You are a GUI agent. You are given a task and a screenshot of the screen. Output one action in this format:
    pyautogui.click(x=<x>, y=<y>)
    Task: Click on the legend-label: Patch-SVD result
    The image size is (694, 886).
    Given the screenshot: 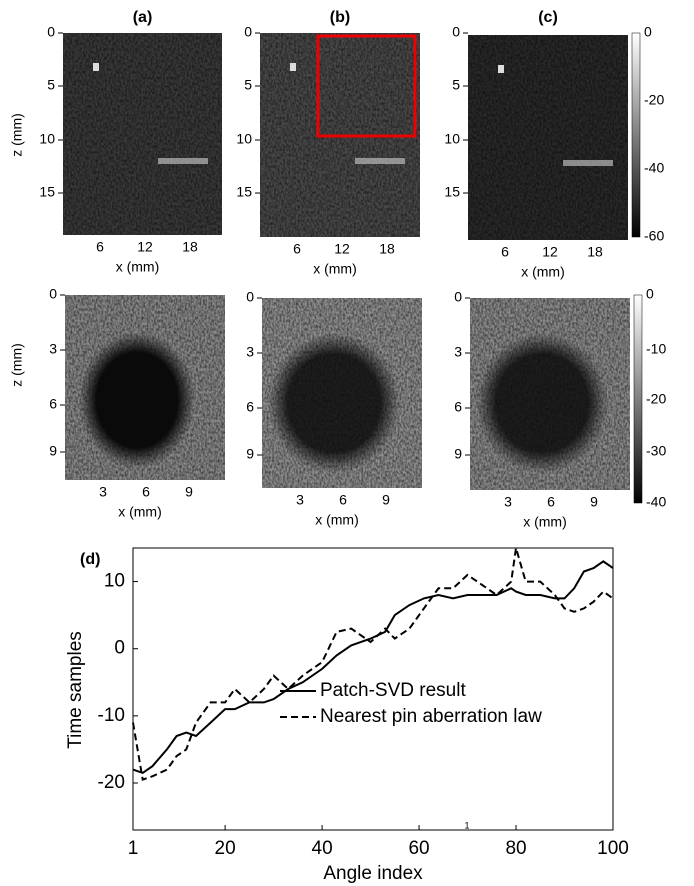 What is the action you would take?
    pyautogui.click(x=393, y=690)
    